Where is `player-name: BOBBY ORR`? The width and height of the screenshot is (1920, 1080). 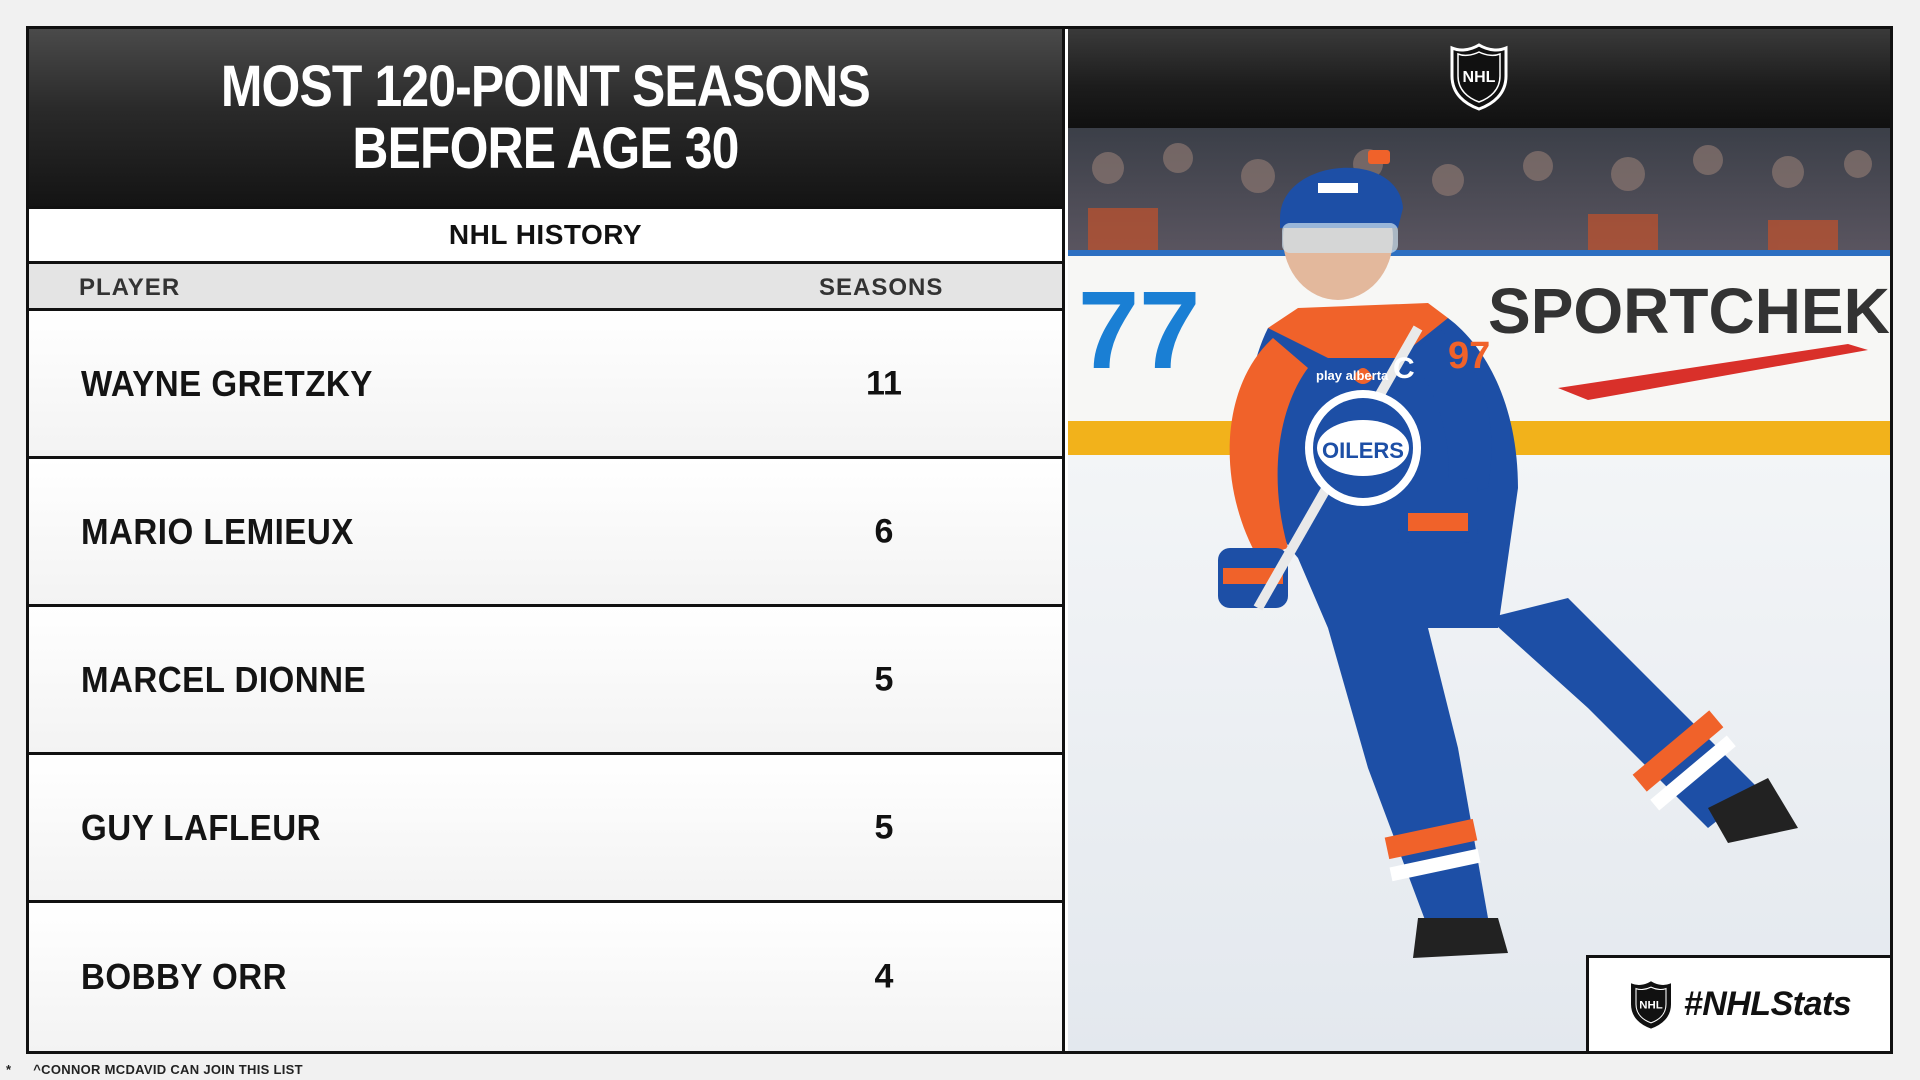
player-name: BOBBY ORR is located at coordinates (184, 976).